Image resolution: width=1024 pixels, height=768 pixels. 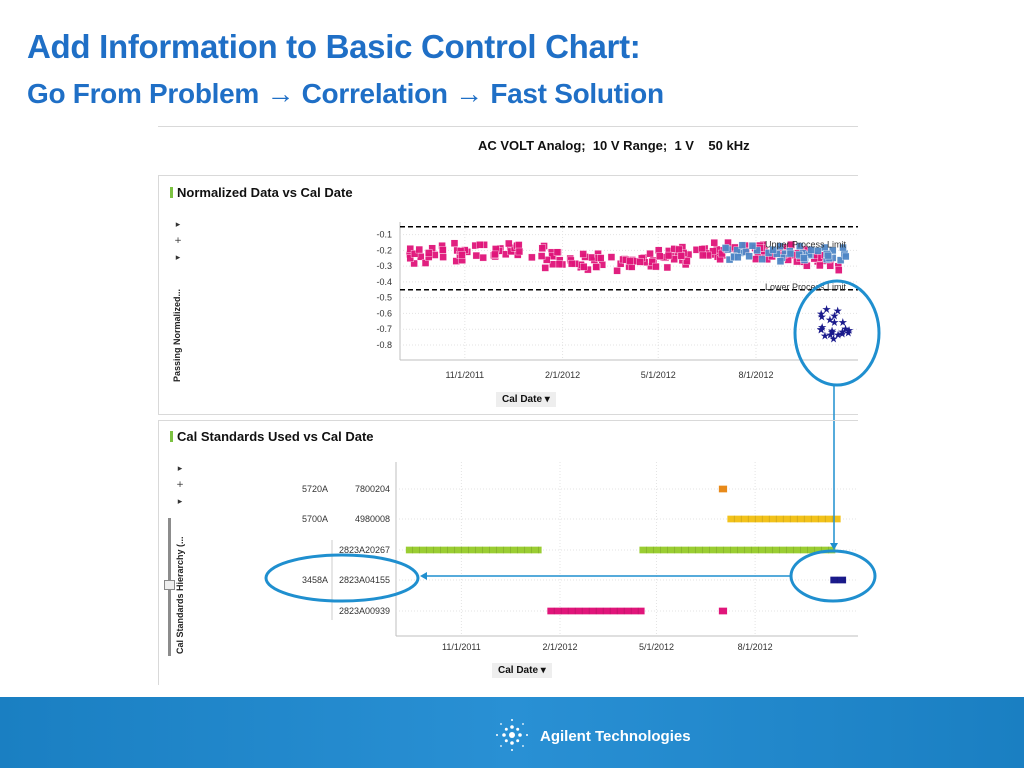 What do you see at coordinates (562, 375) in the screenshot?
I see `x-tick-label: 2/1/2012` at bounding box center [562, 375].